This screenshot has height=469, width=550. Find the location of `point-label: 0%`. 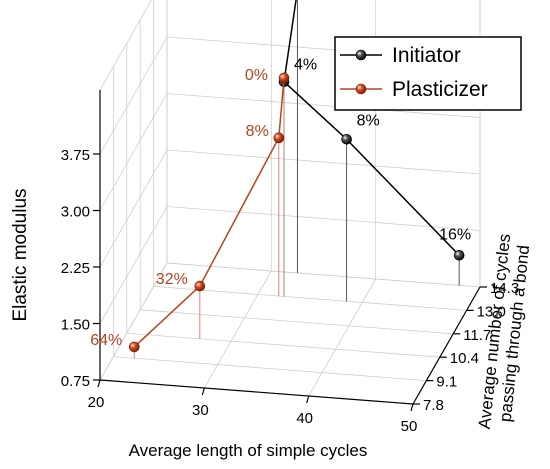

point-label: 0% is located at coordinates (256, 75).